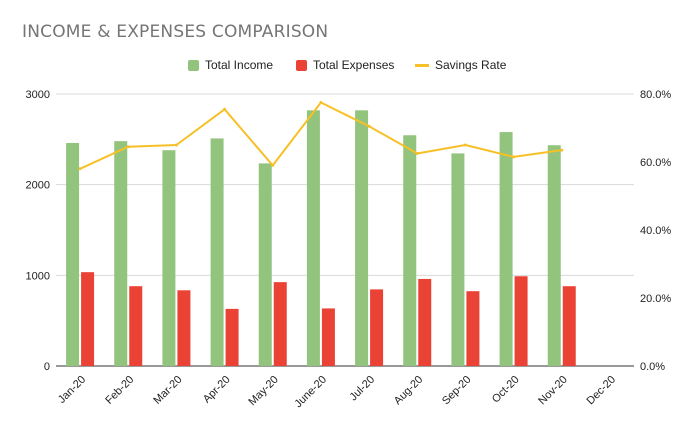  What do you see at coordinates (239, 65) in the screenshot?
I see `legend-label-income: Total Income` at bounding box center [239, 65].